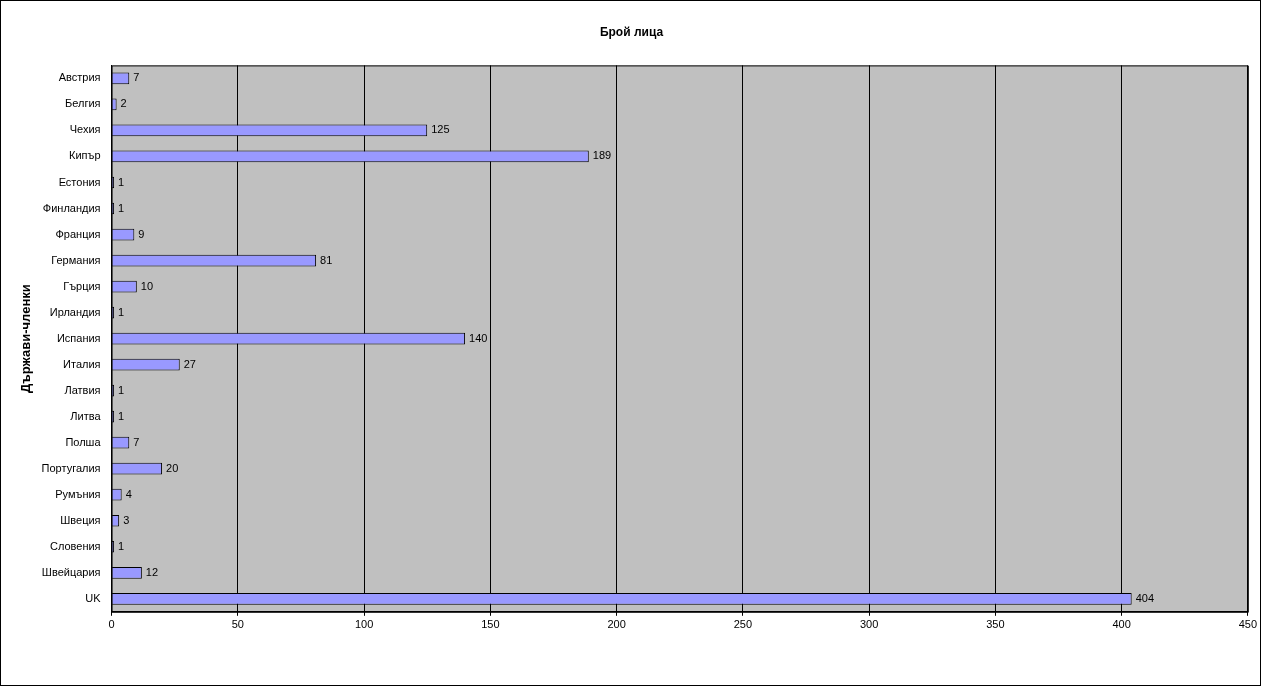 This screenshot has width=1261, height=686. Describe the element at coordinates (631, 31) in the screenshot. I see `chart-title: Брой лица` at that location.